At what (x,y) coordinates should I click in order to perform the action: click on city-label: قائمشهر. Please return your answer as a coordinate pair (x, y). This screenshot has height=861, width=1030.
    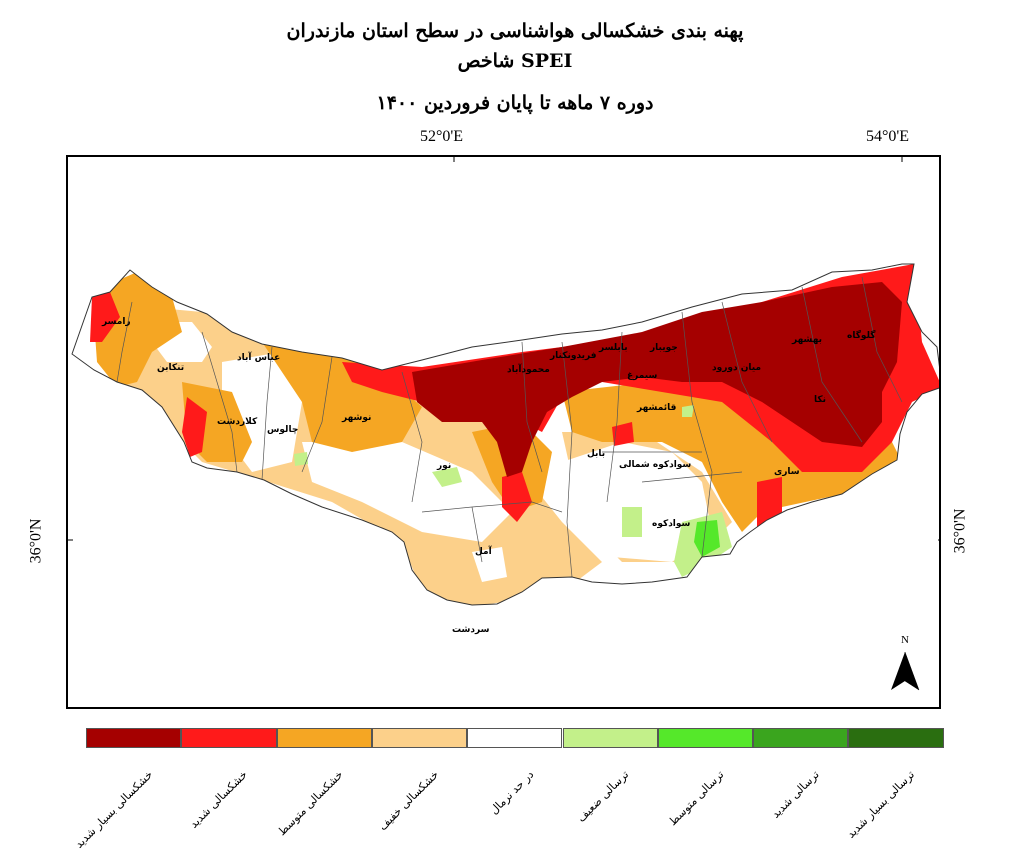
    Looking at the image, I should click on (656, 408).